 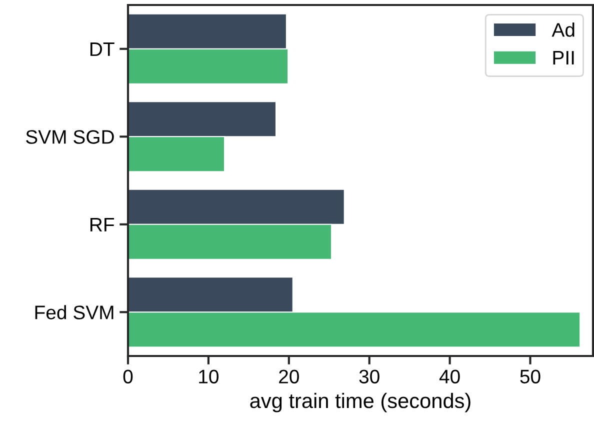 I want to click on x-tick-label: 50, so click(x=530, y=377).